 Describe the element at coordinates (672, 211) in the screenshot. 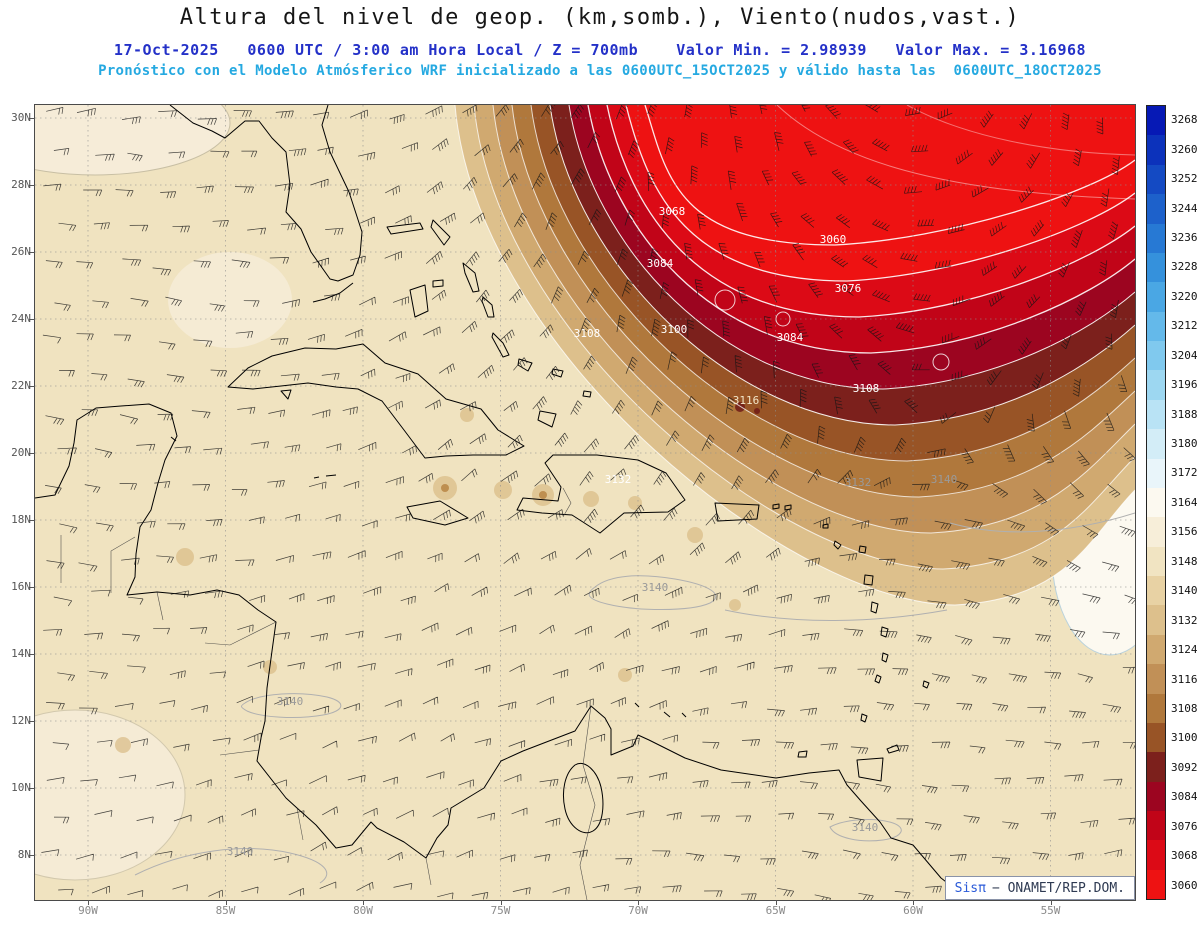

I see `contour-label: 3068` at that location.